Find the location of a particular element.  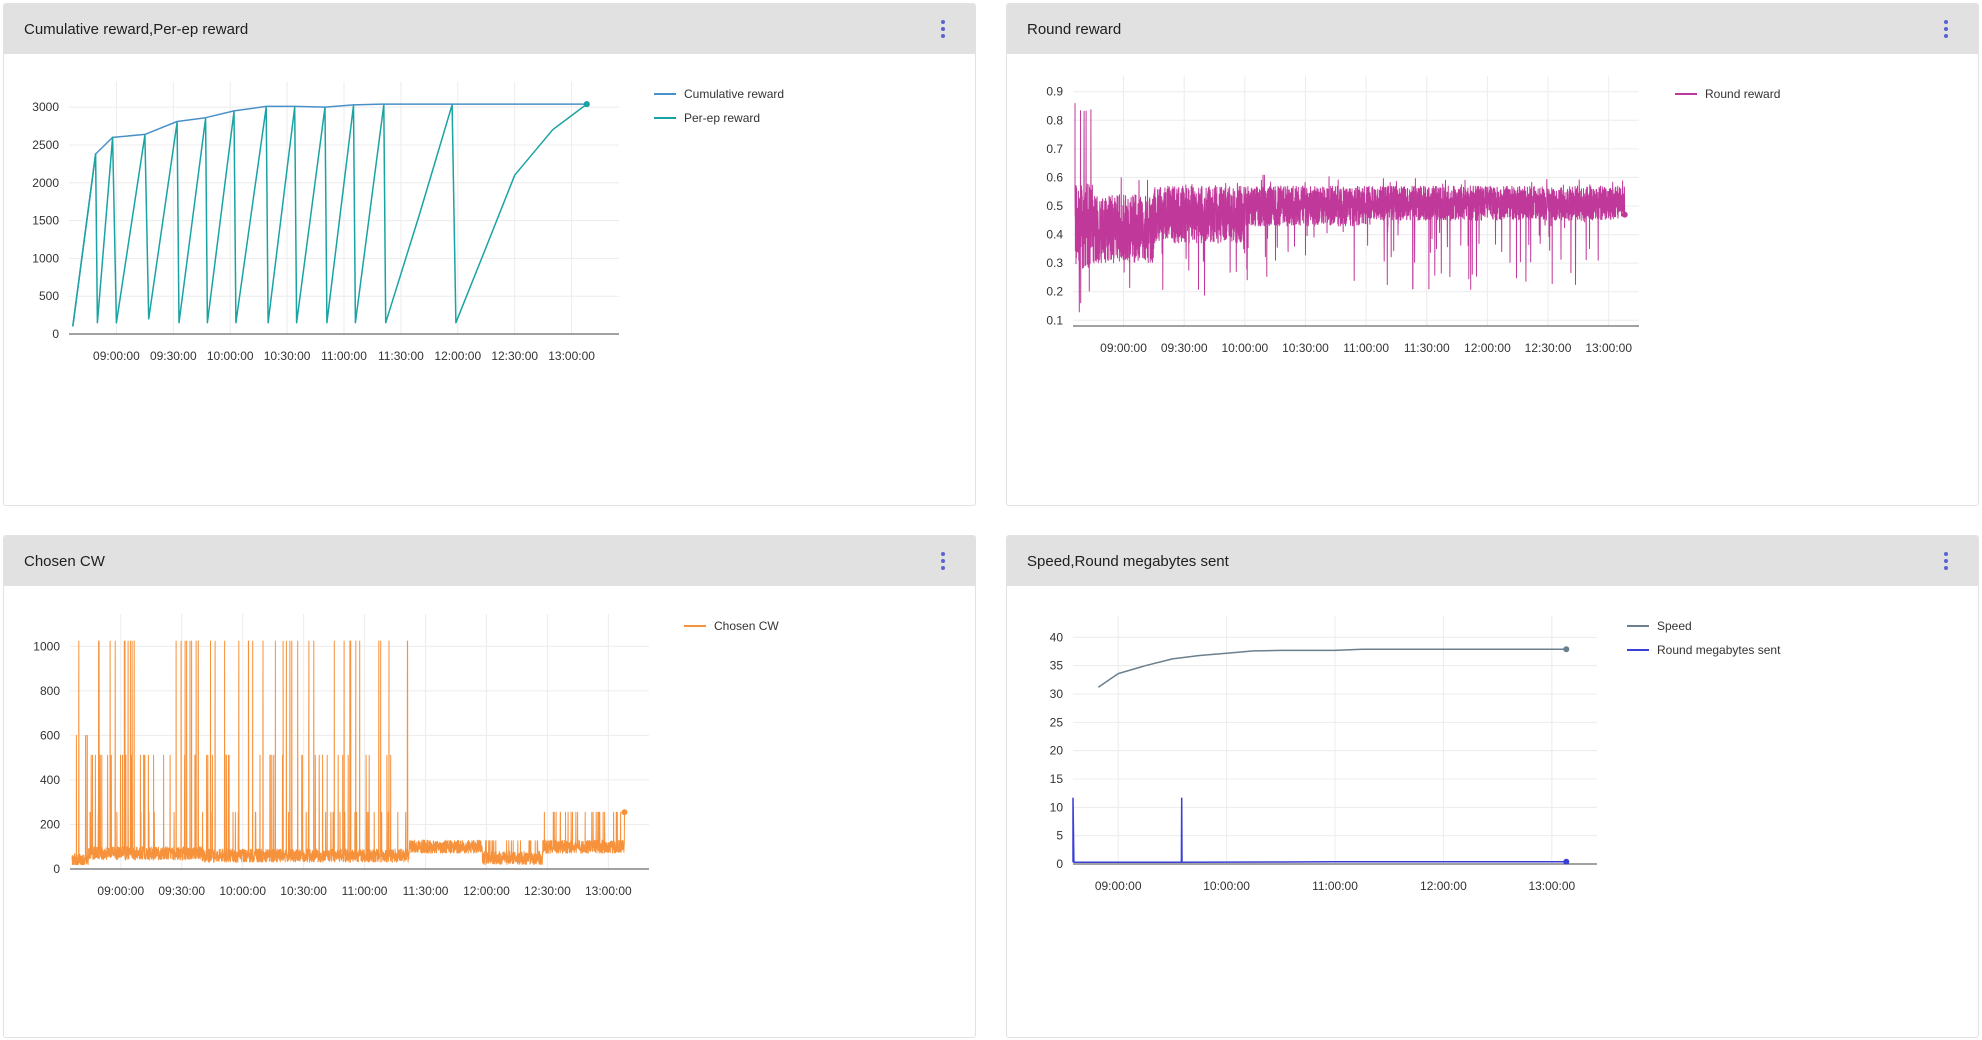

y-tick-label: 35 is located at coordinates (1057, 666).